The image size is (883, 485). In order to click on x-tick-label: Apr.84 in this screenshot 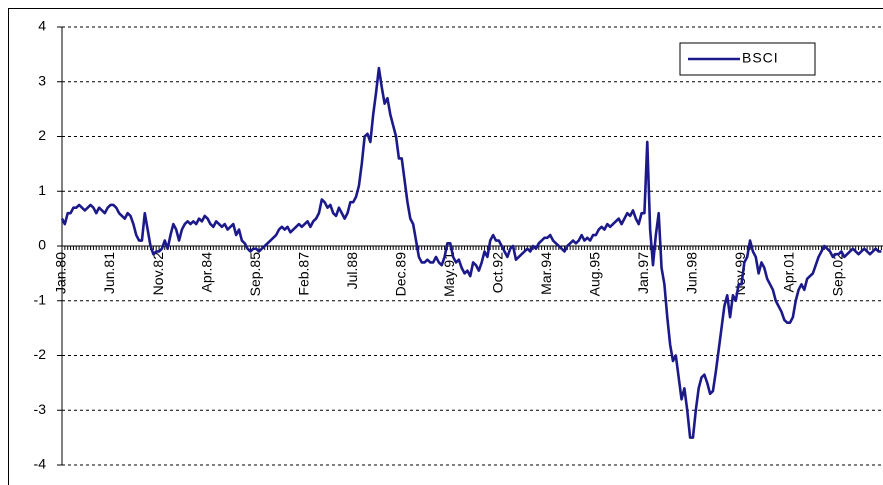, I will do `click(206, 272)`.